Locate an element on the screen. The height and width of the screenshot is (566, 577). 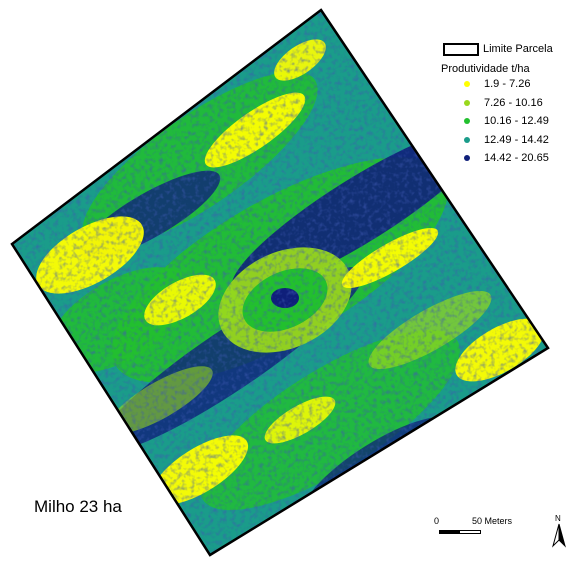
boundary-swatch is located at coordinates (461, 49).